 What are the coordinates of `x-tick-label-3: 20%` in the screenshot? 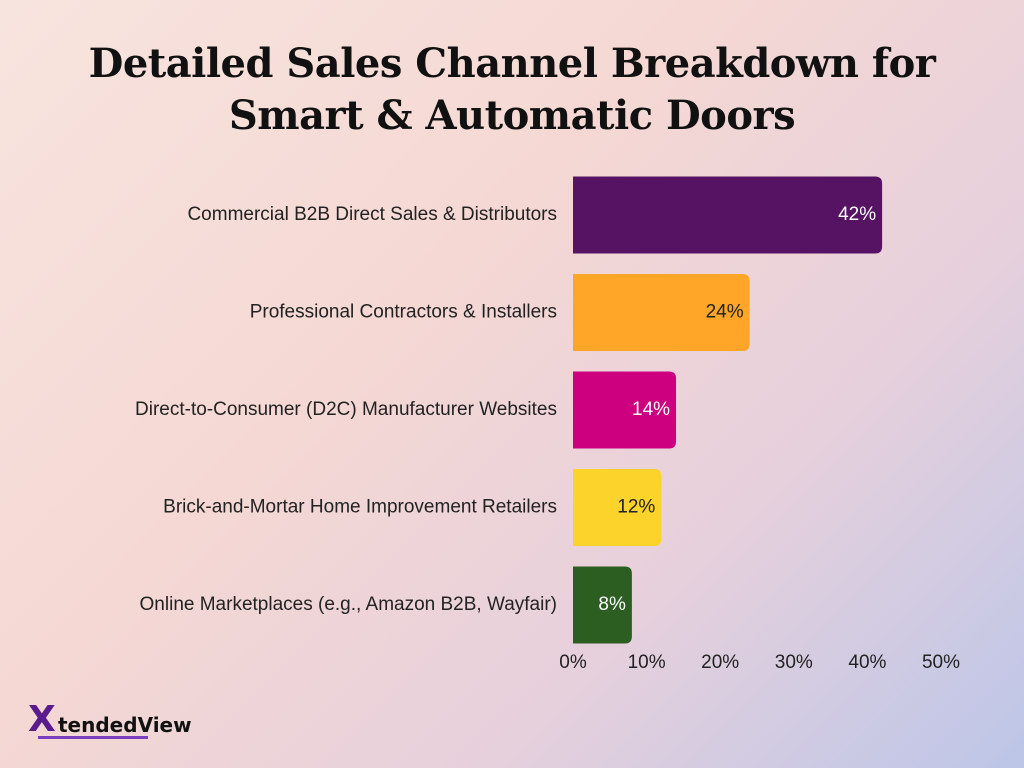 It's located at (720, 662).